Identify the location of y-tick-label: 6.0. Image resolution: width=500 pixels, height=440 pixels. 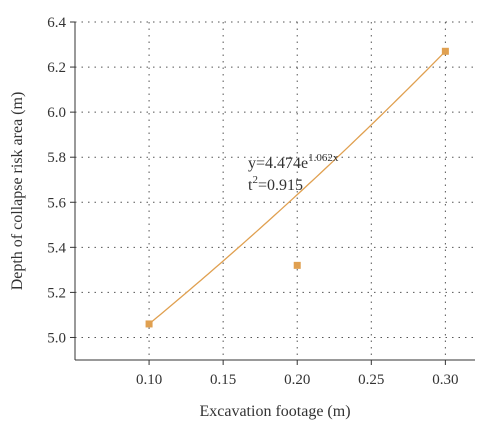
(56, 113).